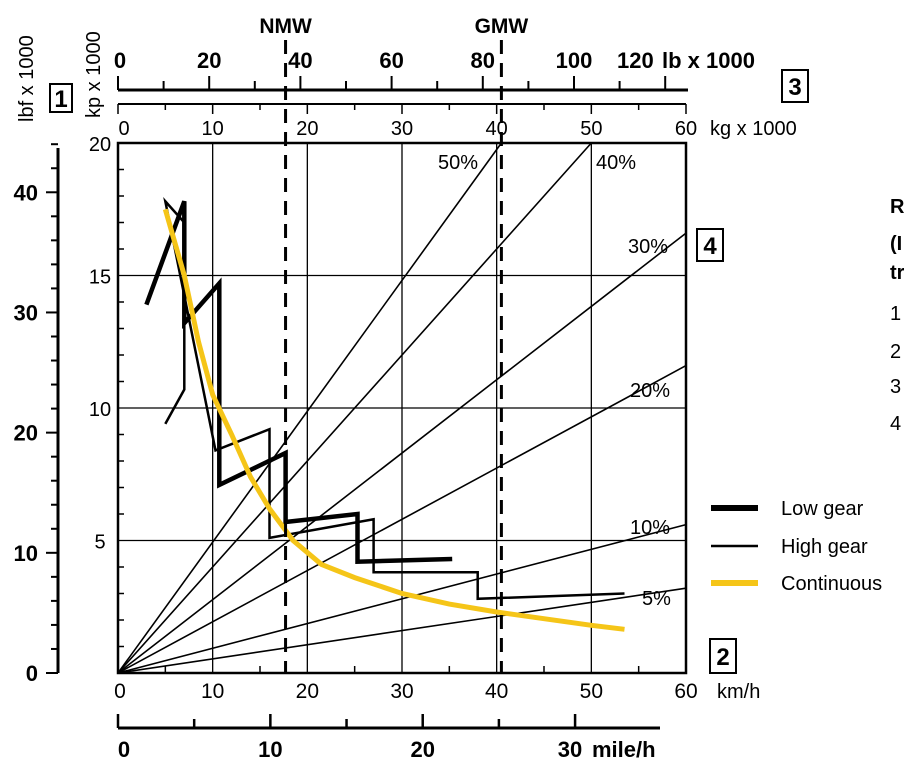  What do you see at coordinates (307, 691) in the screenshot?
I see `x-kmh-tick-label: 20` at bounding box center [307, 691].